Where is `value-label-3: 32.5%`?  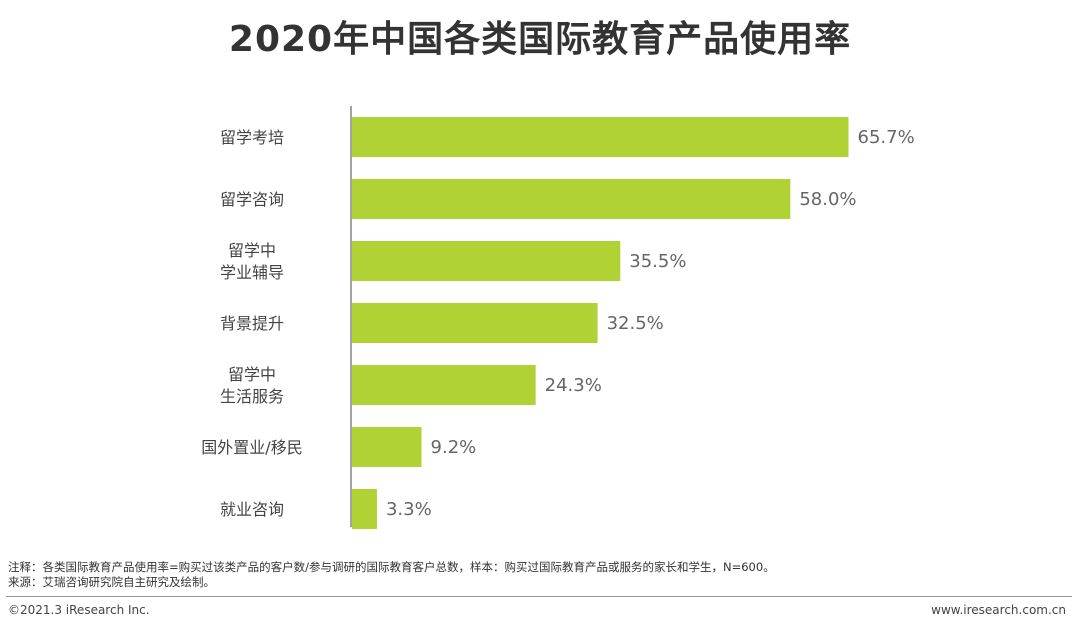 value-label-3: 32.5% is located at coordinates (635, 323).